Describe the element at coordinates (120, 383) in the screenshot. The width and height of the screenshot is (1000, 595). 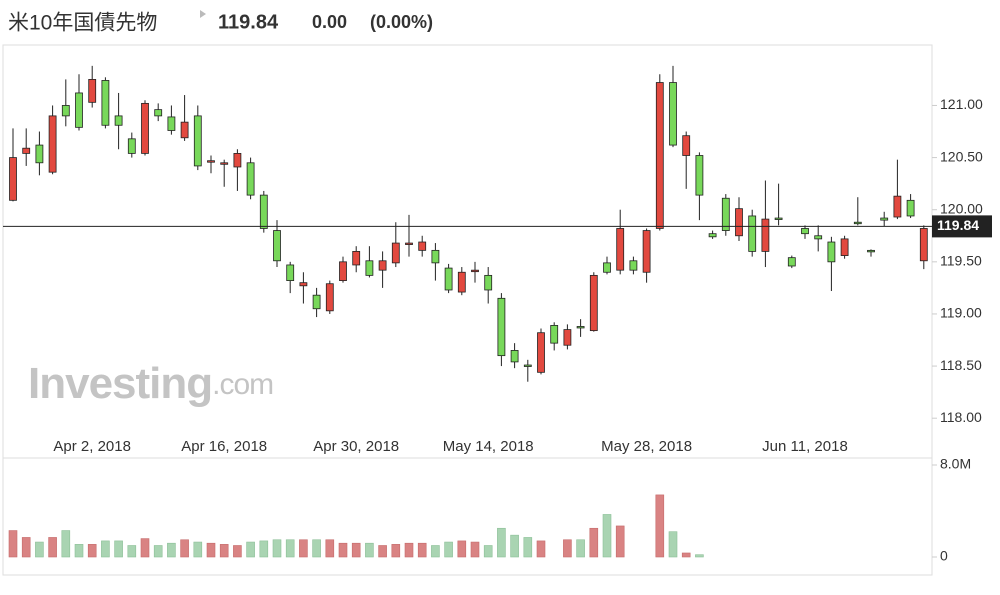
I see `watermark-brand: Investing` at that location.